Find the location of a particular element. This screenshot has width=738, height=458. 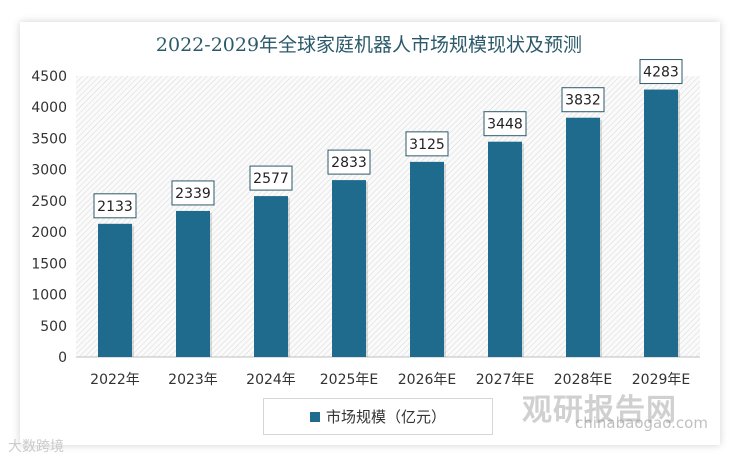

data-label: 3832 is located at coordinates (583, 101).